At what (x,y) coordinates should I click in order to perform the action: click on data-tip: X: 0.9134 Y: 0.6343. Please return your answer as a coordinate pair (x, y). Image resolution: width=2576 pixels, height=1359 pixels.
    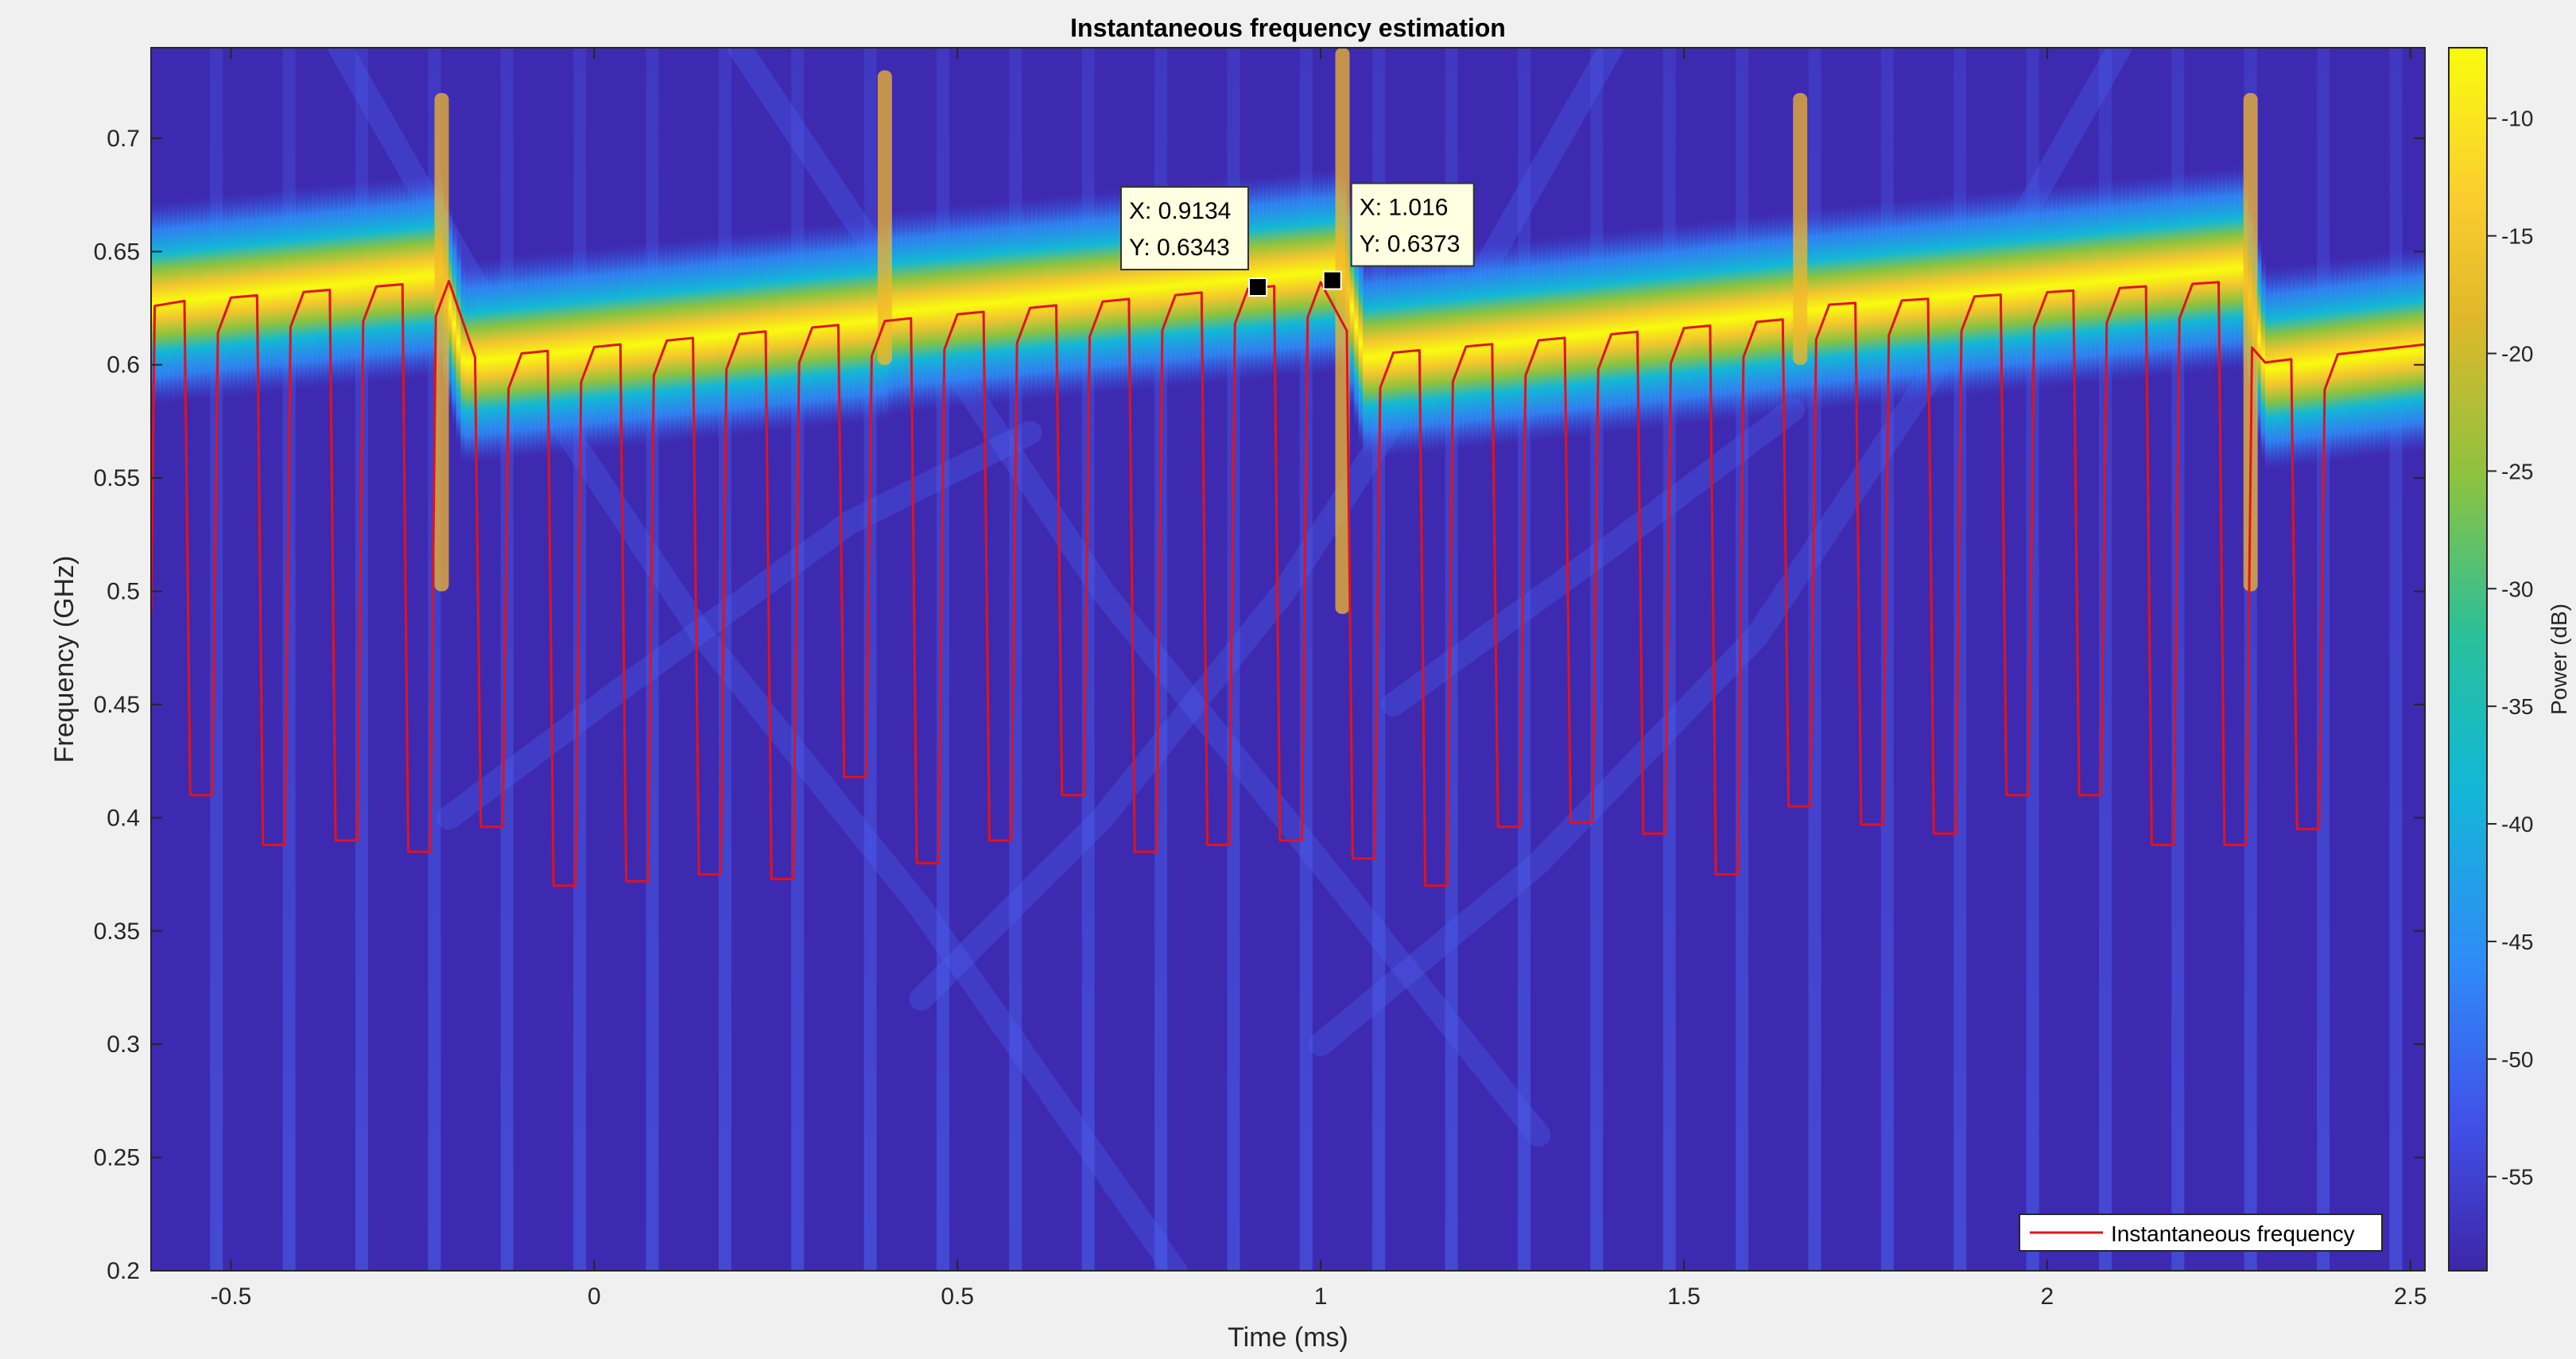
    Looking at the image, I should click on (1194, 241).